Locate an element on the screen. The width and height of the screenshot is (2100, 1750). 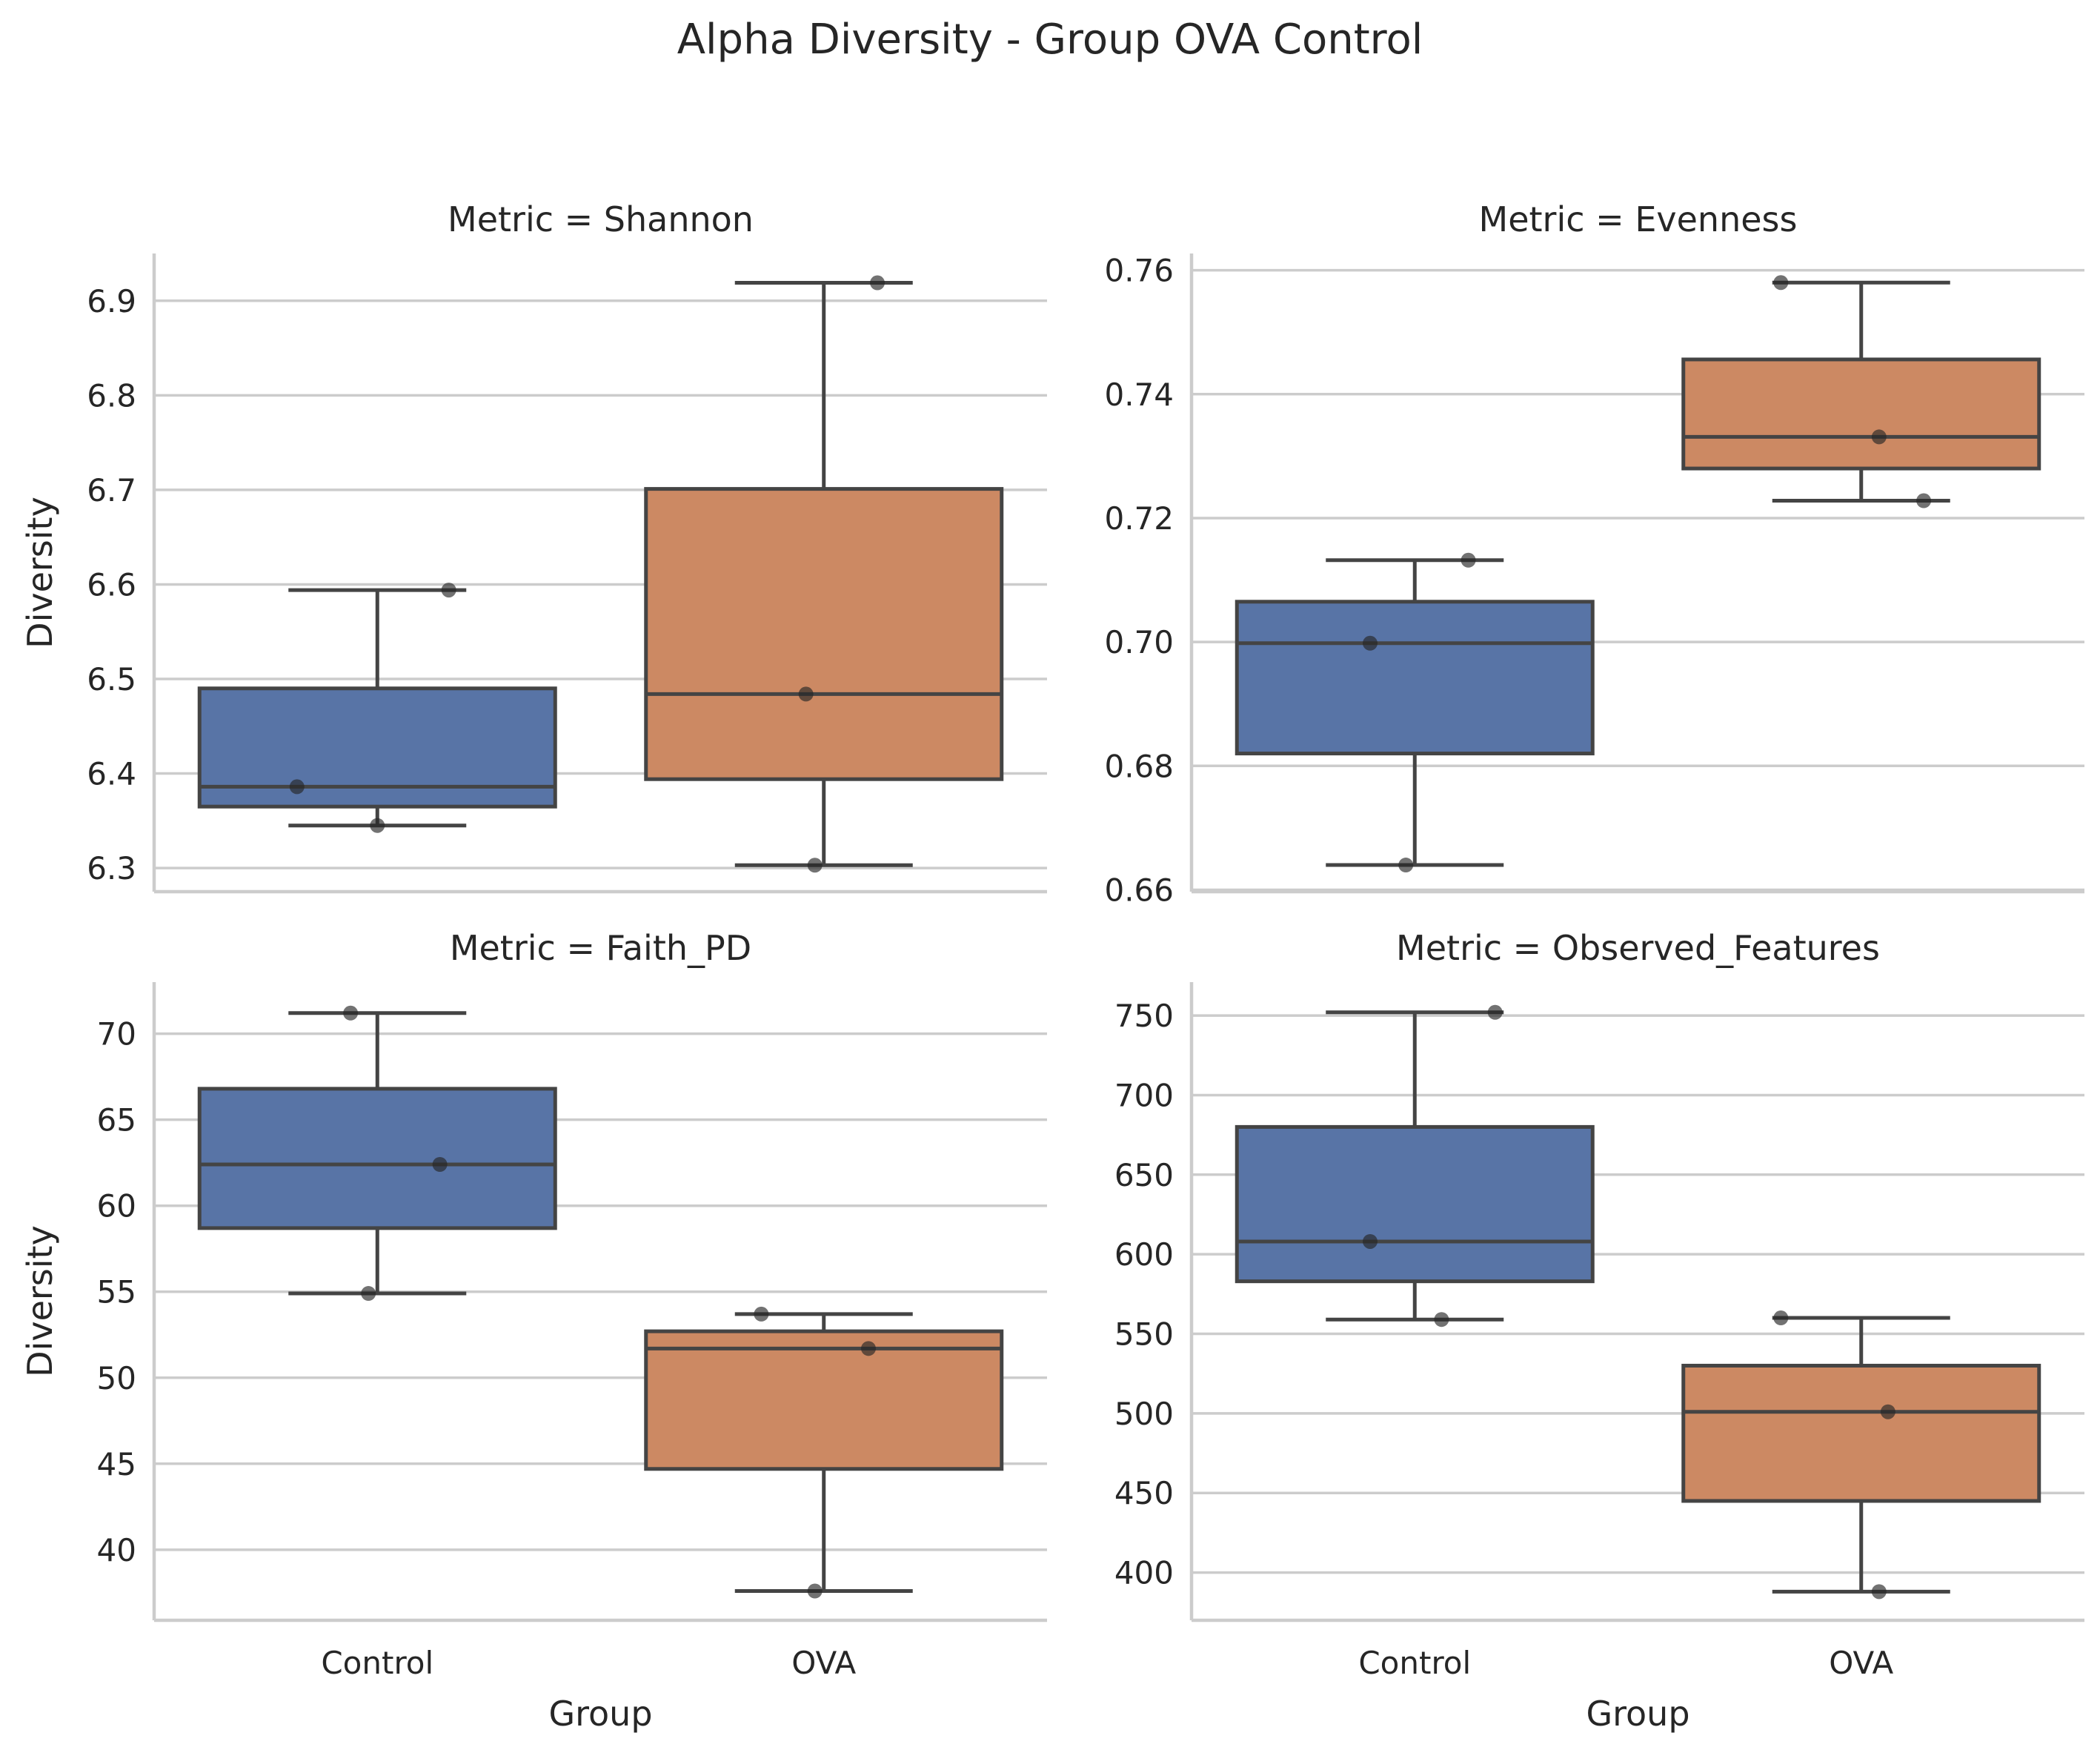
y-tick-label: 6.8 is located at coordinates (112, 395).